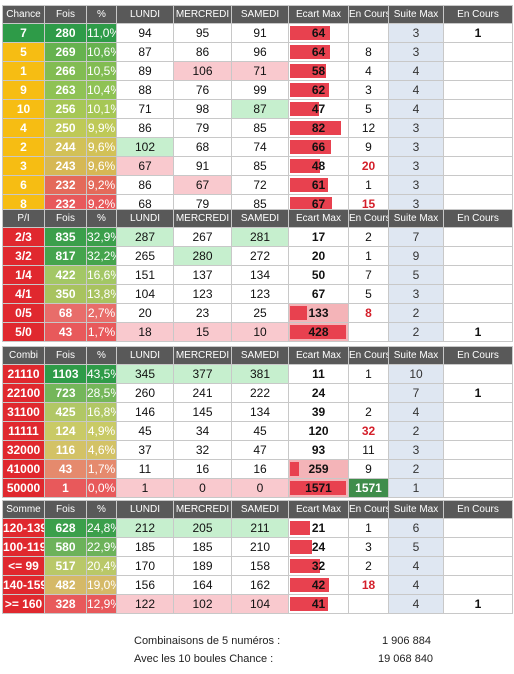 The image size is (514, 674). I want to click on ecart-value: 133, so click(318, 313).